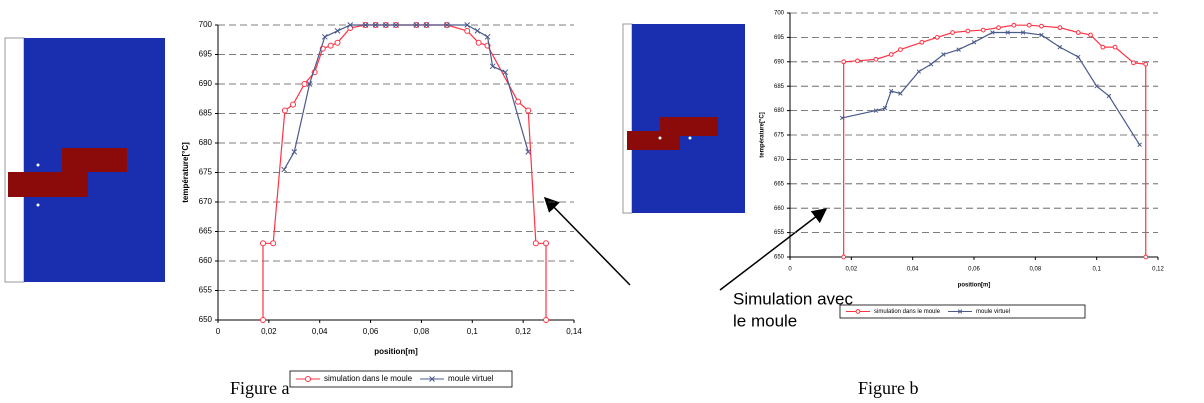  Describe the element at coordinates (84, 160) in the screenshot. I see `mold-image-a` at that location.